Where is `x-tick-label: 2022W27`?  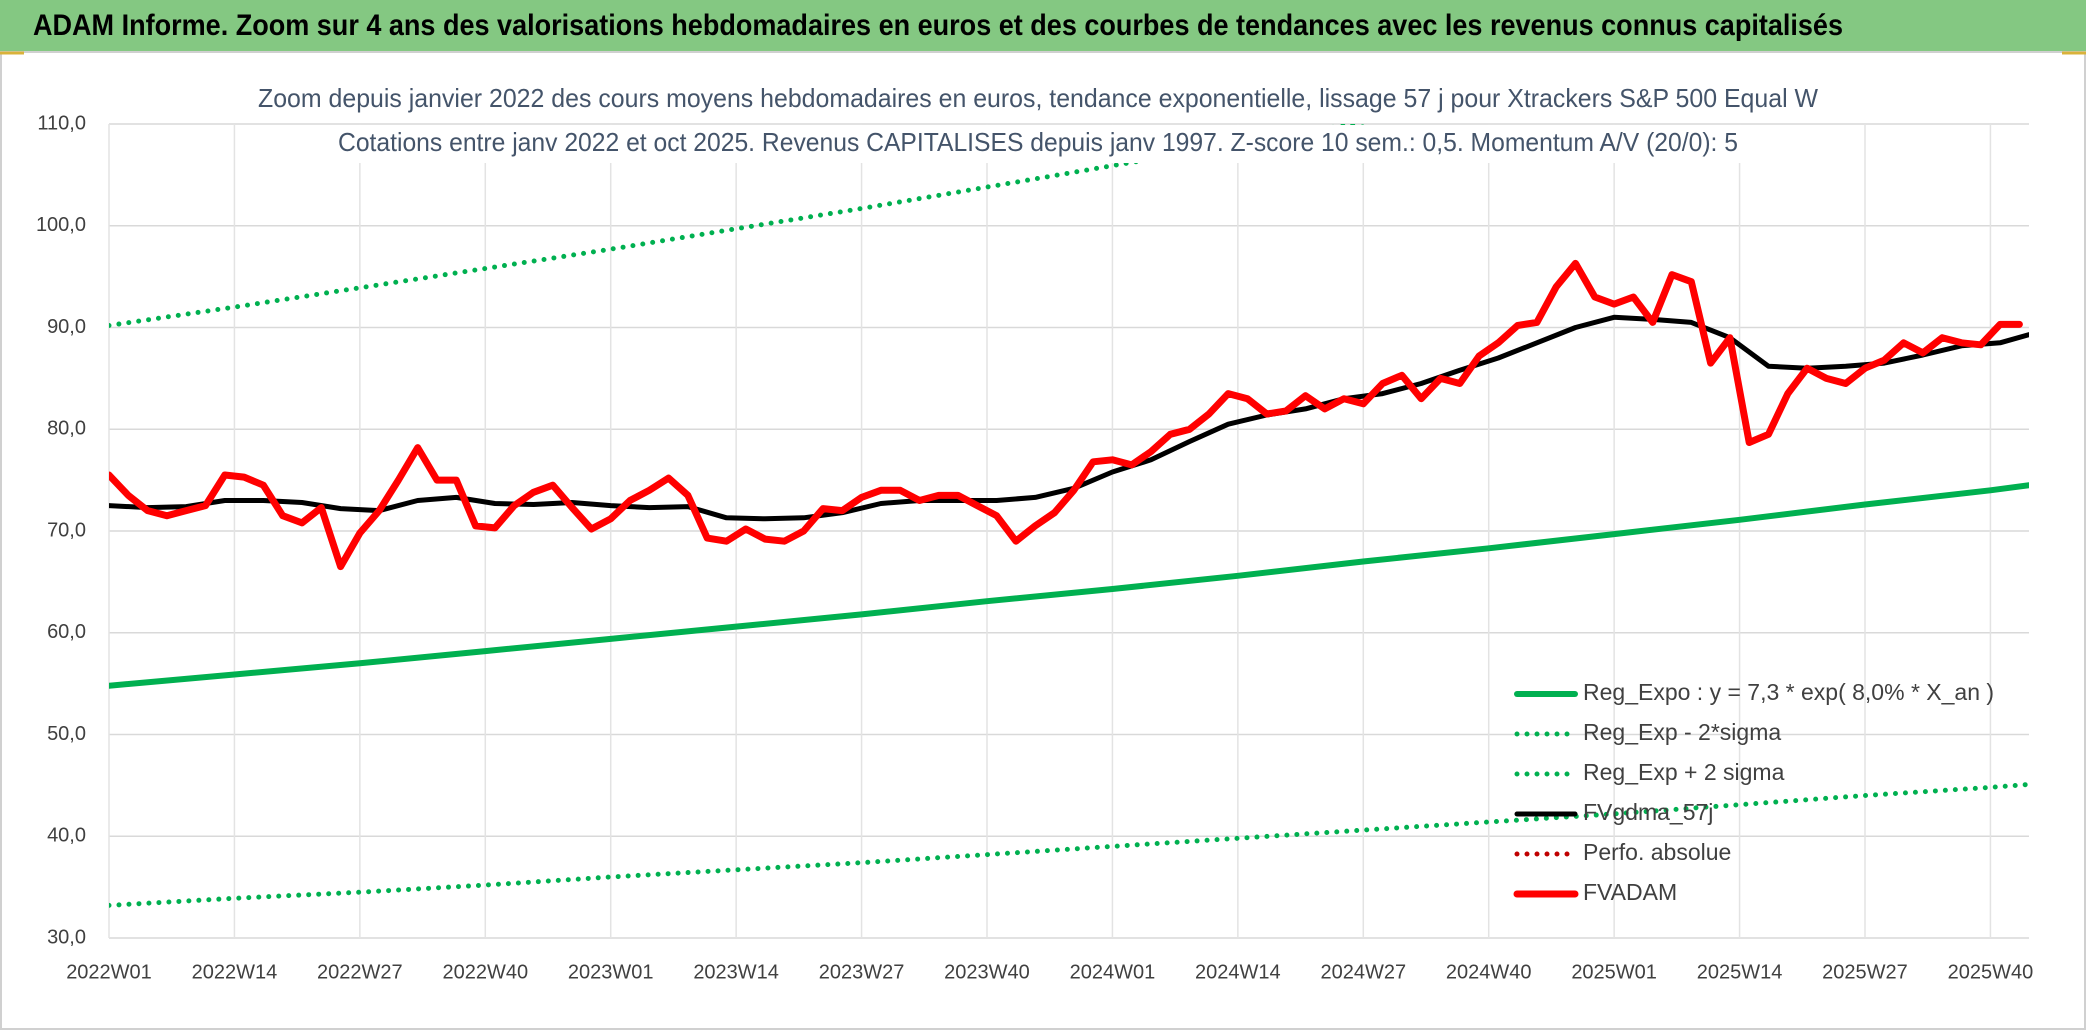
x-tick-label: 2022W27 is located at coordinates (360, 972).